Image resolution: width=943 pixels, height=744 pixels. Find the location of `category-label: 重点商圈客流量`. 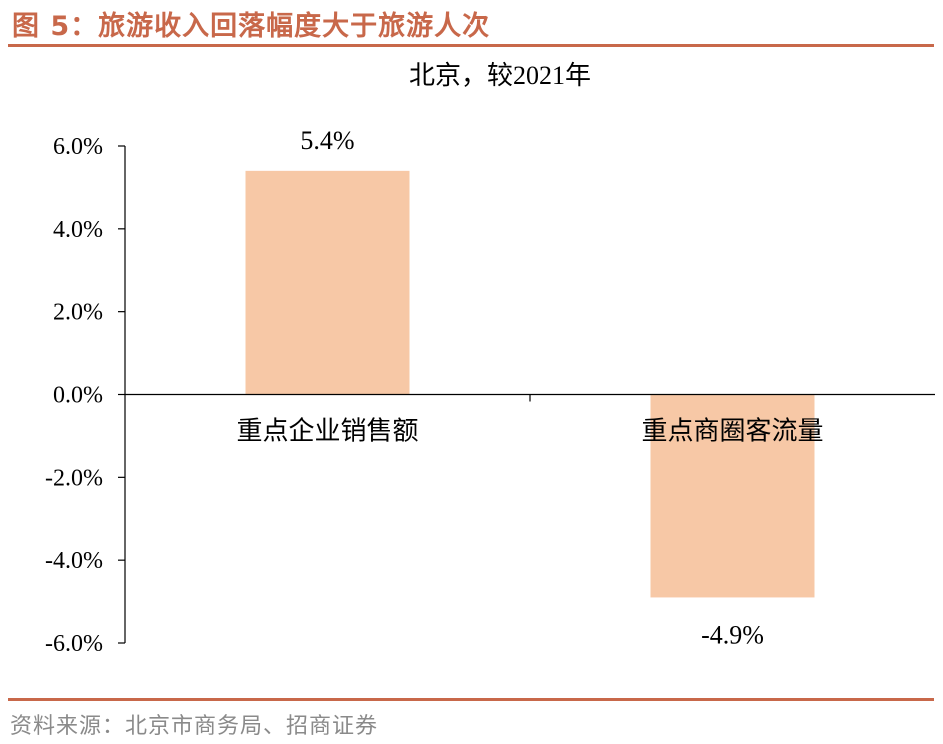

category-label: 重点商圈客流量 is located at coordinates (732, 432).